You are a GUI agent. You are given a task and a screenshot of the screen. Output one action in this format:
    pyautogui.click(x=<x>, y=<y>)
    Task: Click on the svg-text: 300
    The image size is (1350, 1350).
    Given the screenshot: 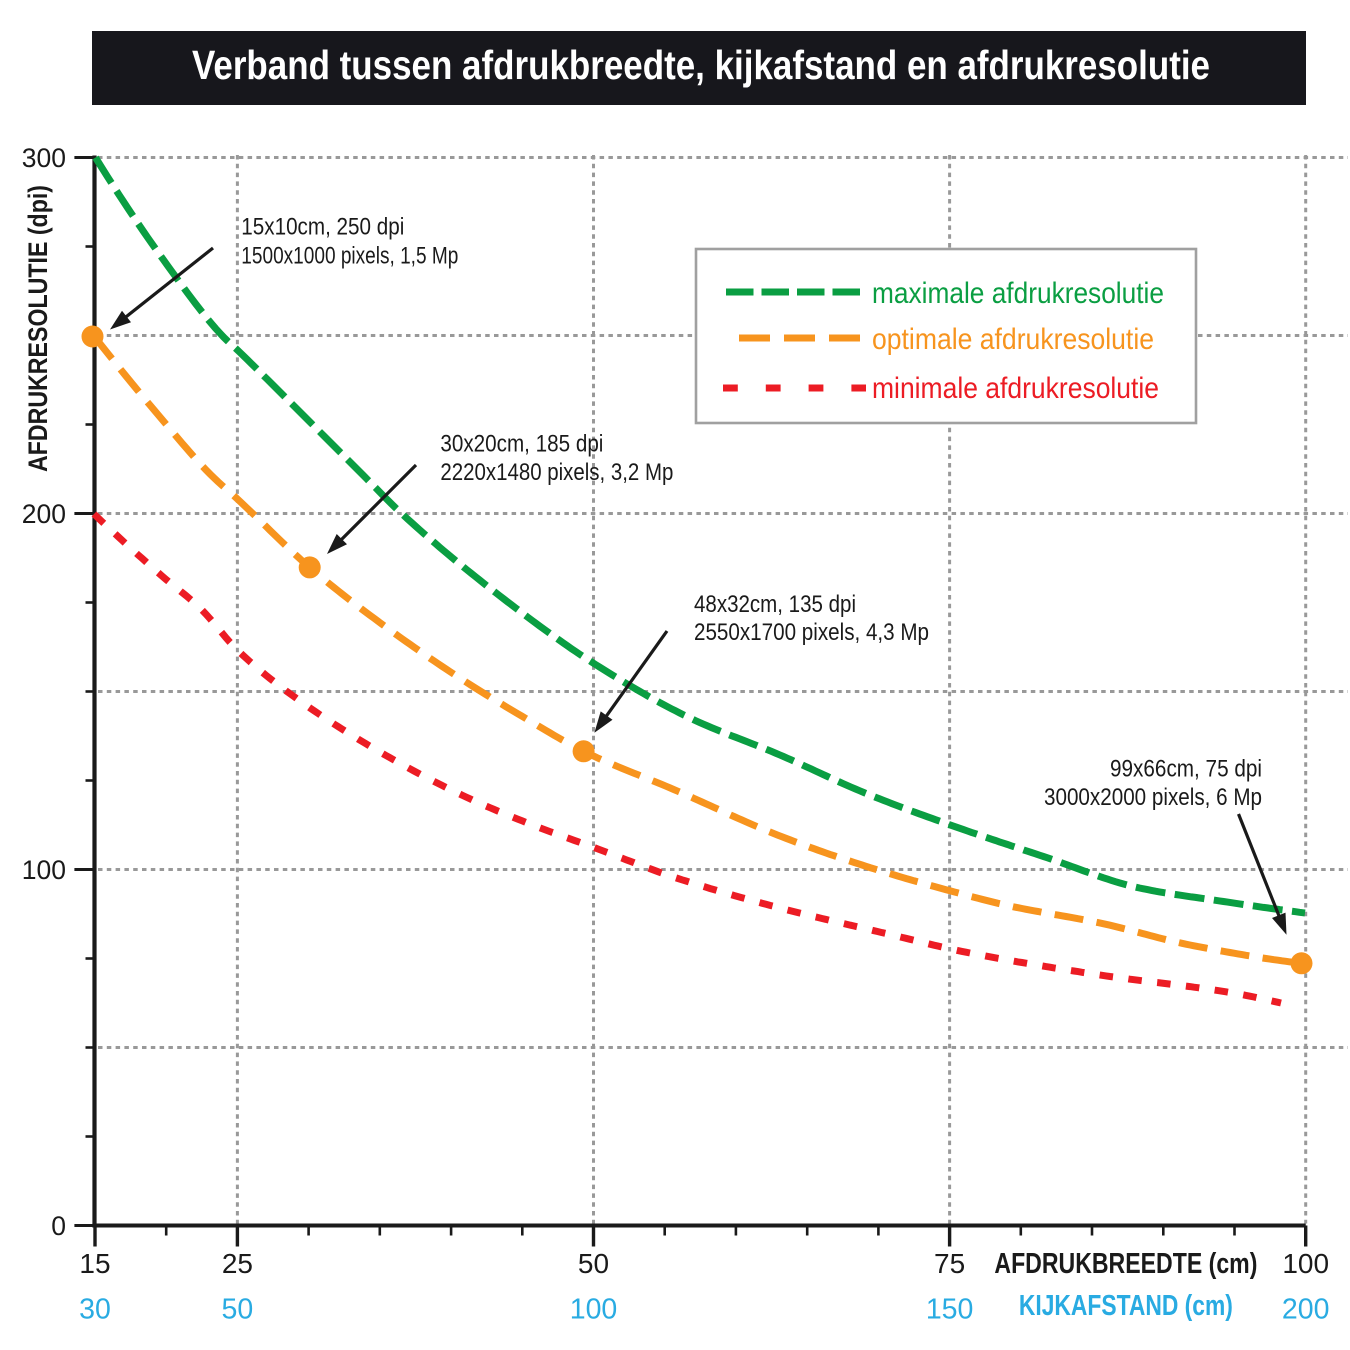 What is the action you would take?
    pyautogui.click(x=44, y=158)
    